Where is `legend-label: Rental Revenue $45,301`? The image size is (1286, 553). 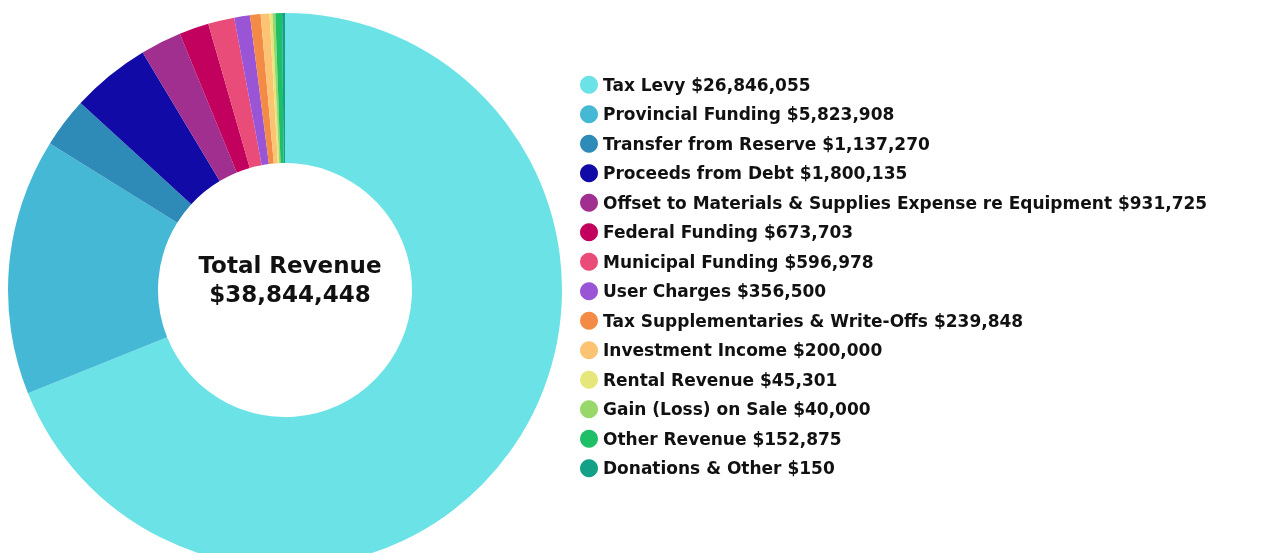
legend-label: Rental Revenue $45,301 is located at coordinates (720, 379).